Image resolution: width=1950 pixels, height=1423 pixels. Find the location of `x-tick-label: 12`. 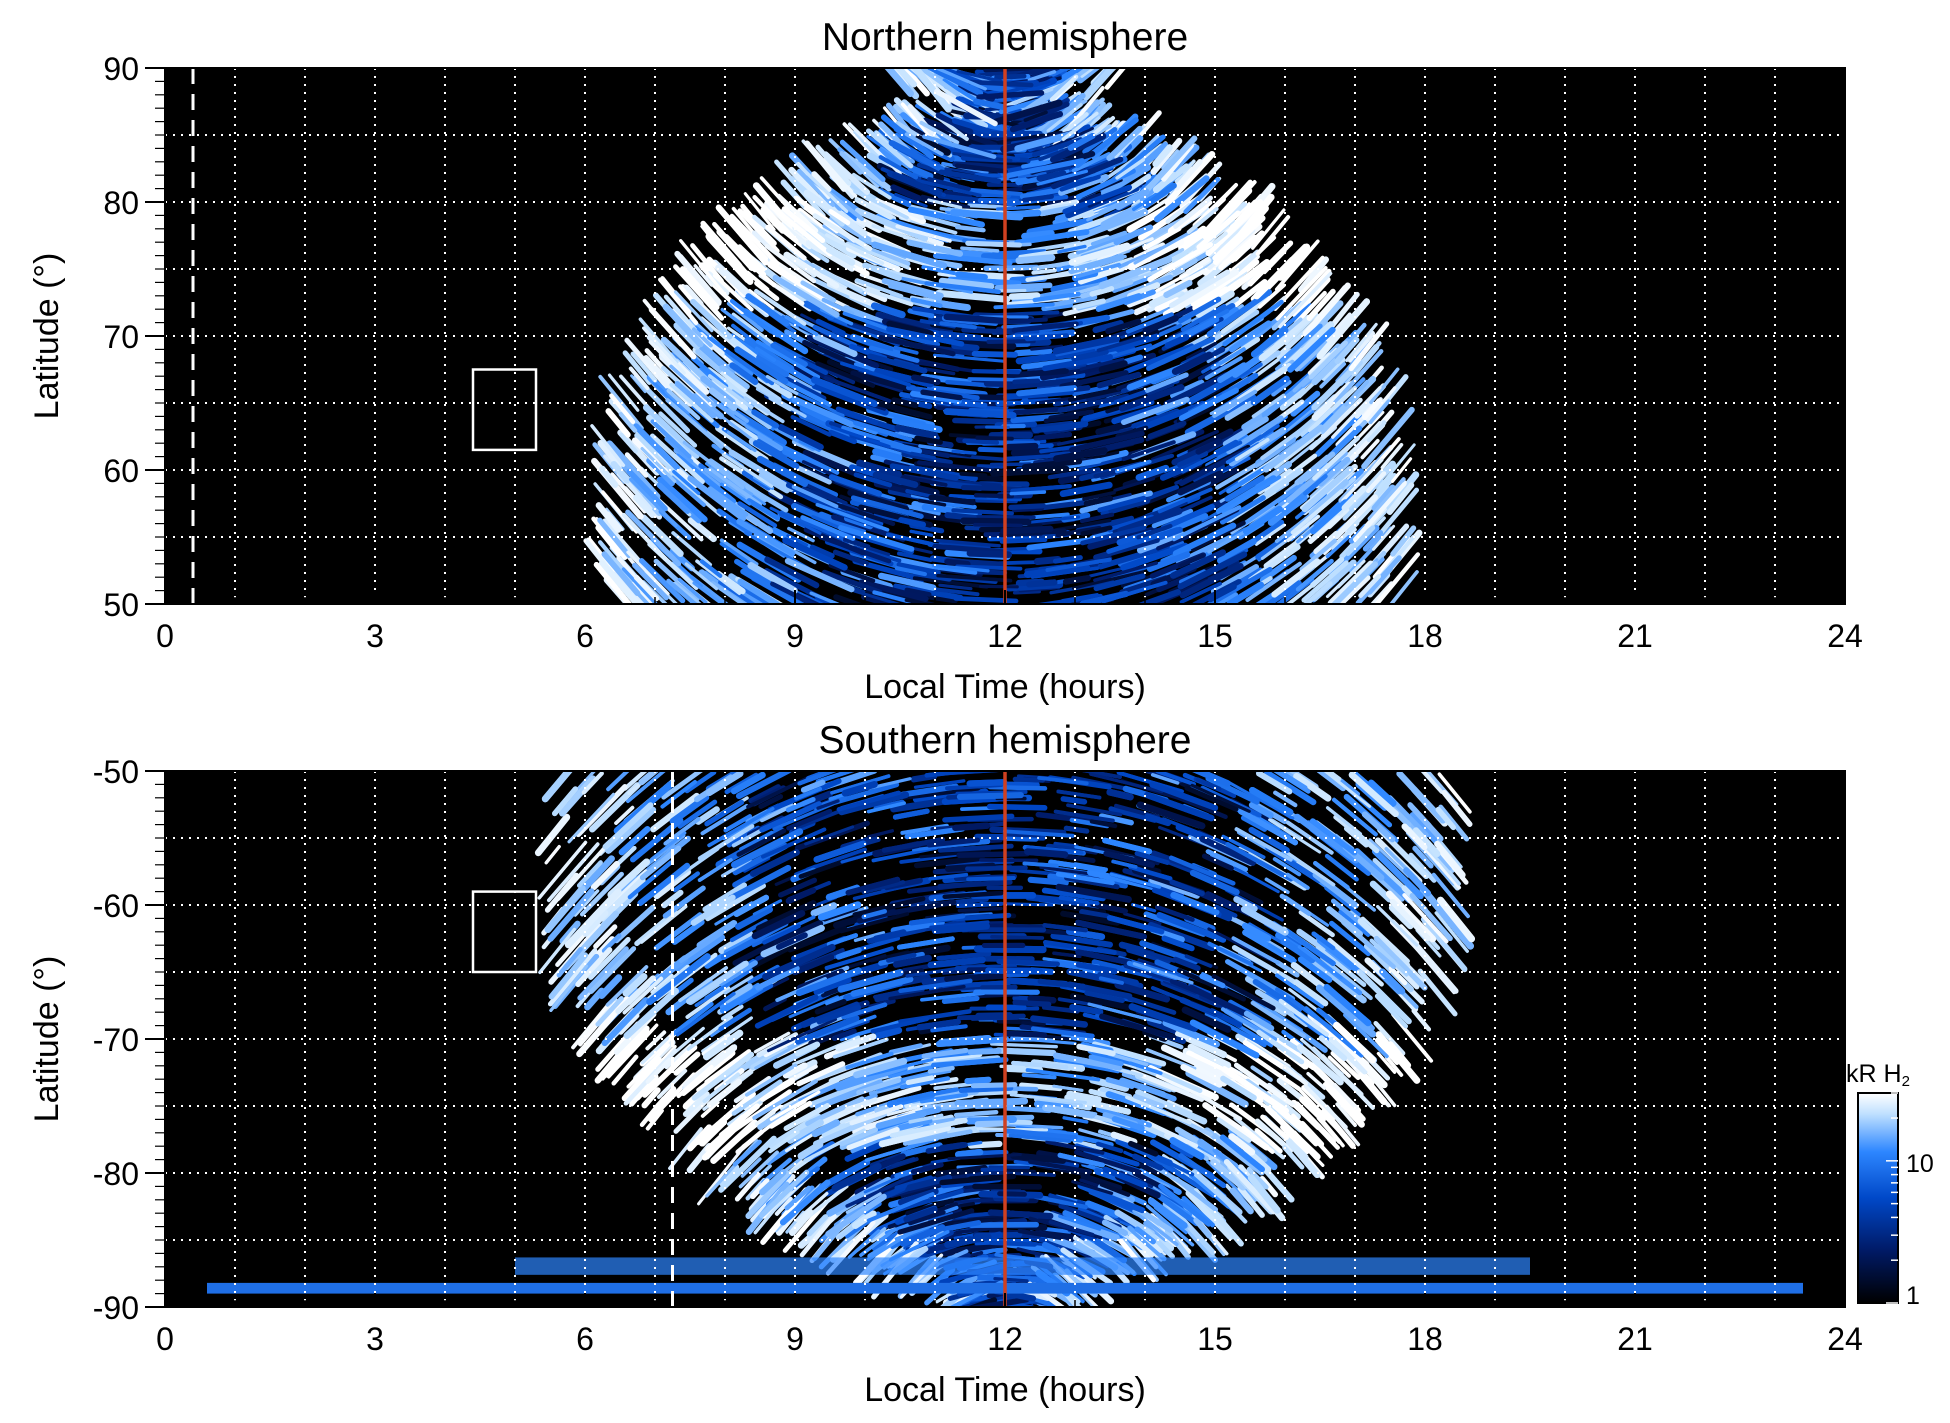

x-tick-label: 12 is located at coordinates (1005, 636).